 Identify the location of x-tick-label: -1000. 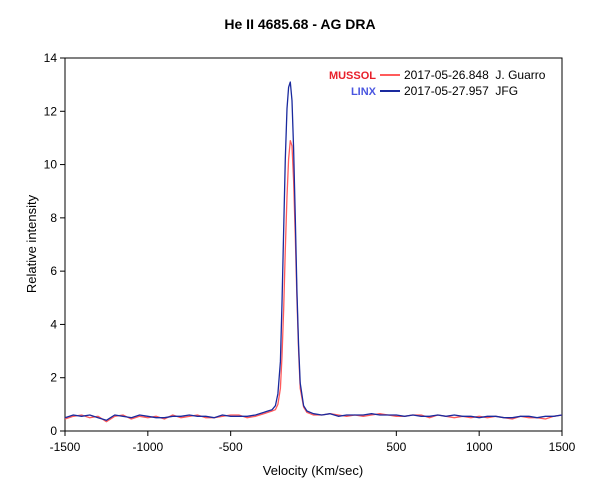
(147, 447).